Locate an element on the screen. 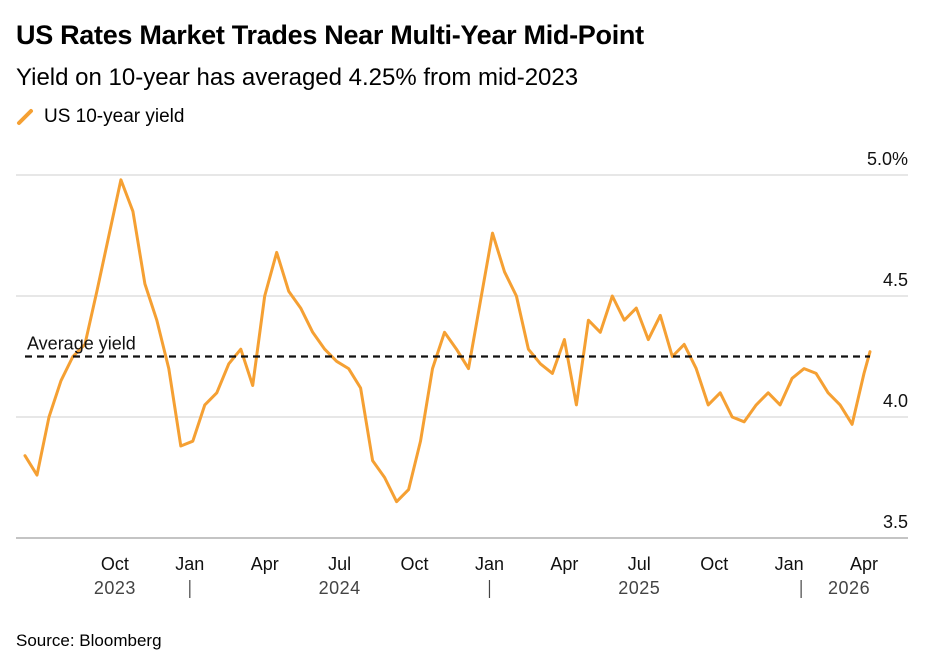  legend-swatch-icon is located at coordinates (25, 117).